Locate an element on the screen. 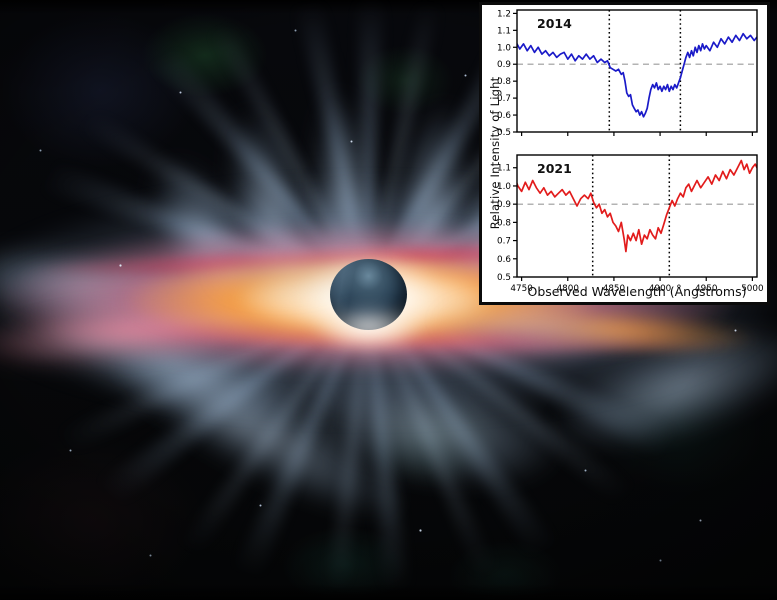 The image size is (777, 600). svg-text: 4950 is located at coordinates (706, 289).